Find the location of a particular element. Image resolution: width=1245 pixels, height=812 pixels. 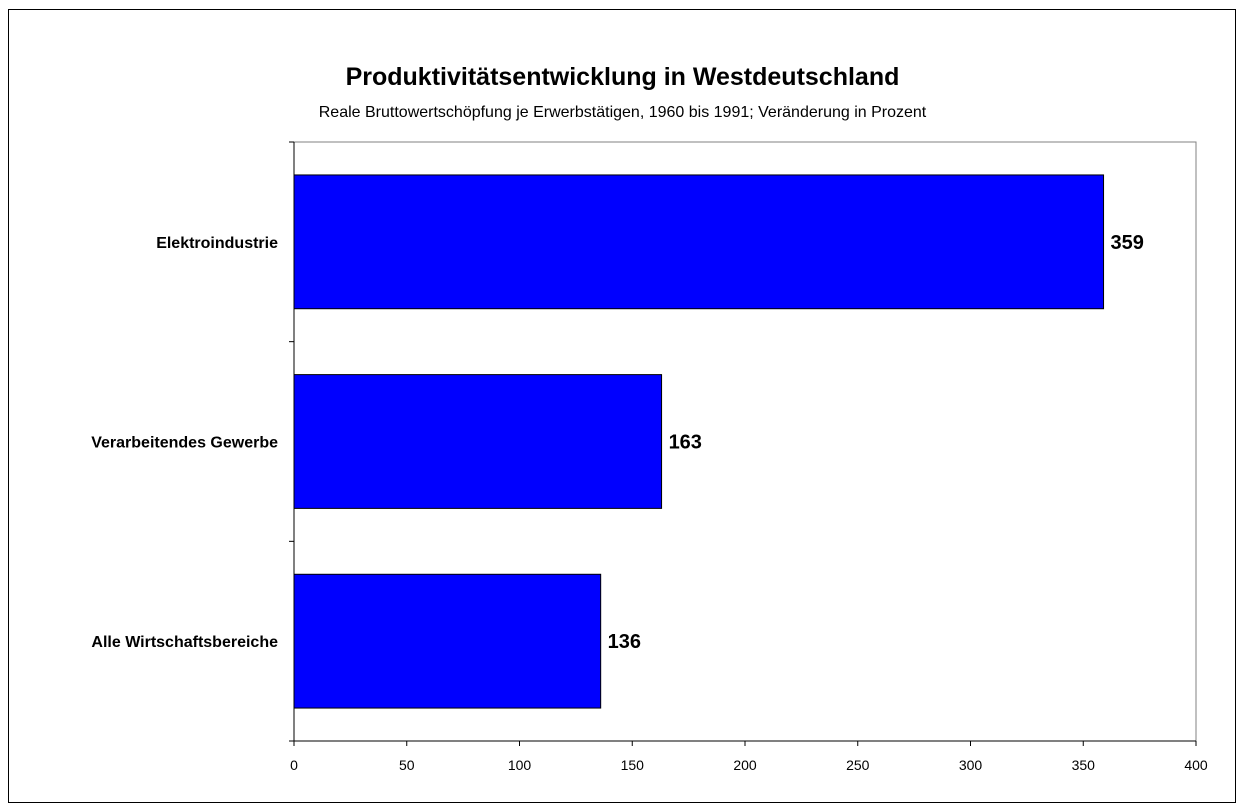

data-label: 359 is located at coordinates (1127, 243).